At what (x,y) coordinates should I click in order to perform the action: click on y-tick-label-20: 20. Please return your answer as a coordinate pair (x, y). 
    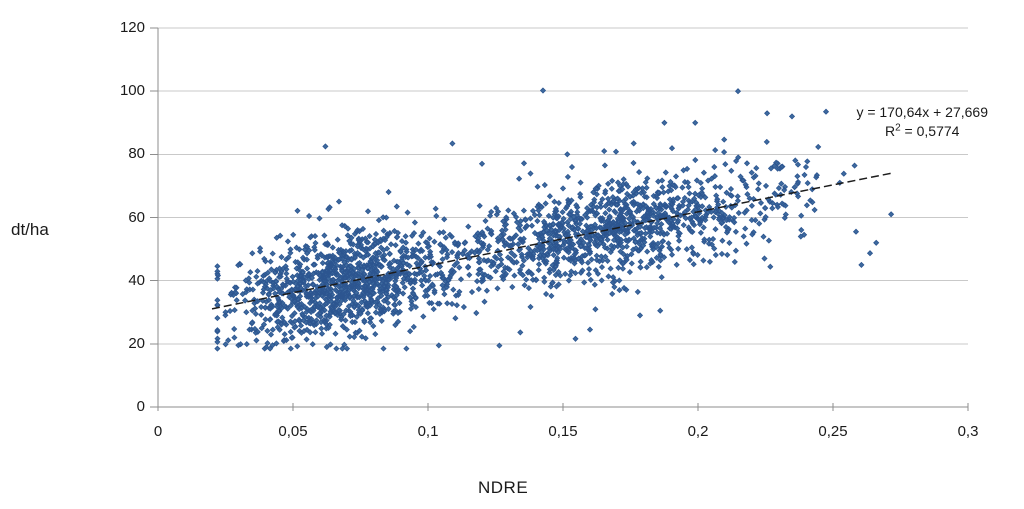
    Looking at the image, I should click on (136, 343).